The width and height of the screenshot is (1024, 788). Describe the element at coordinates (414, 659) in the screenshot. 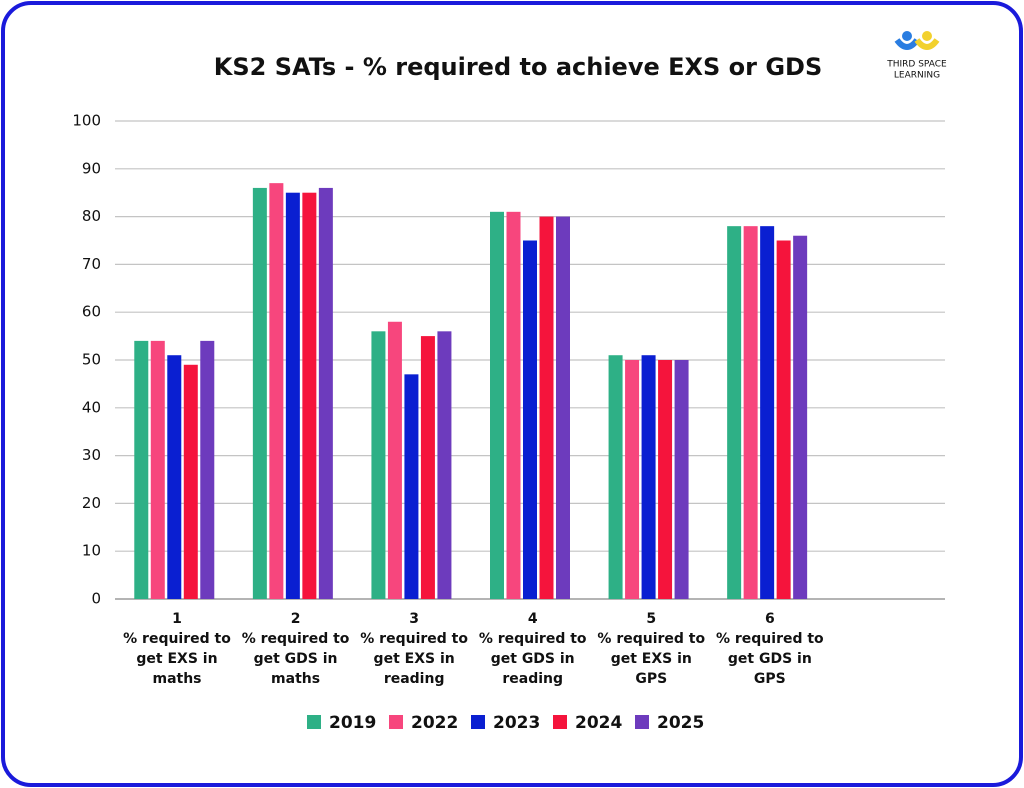

I see `category-description: % required to get EXS in reading` at that location.